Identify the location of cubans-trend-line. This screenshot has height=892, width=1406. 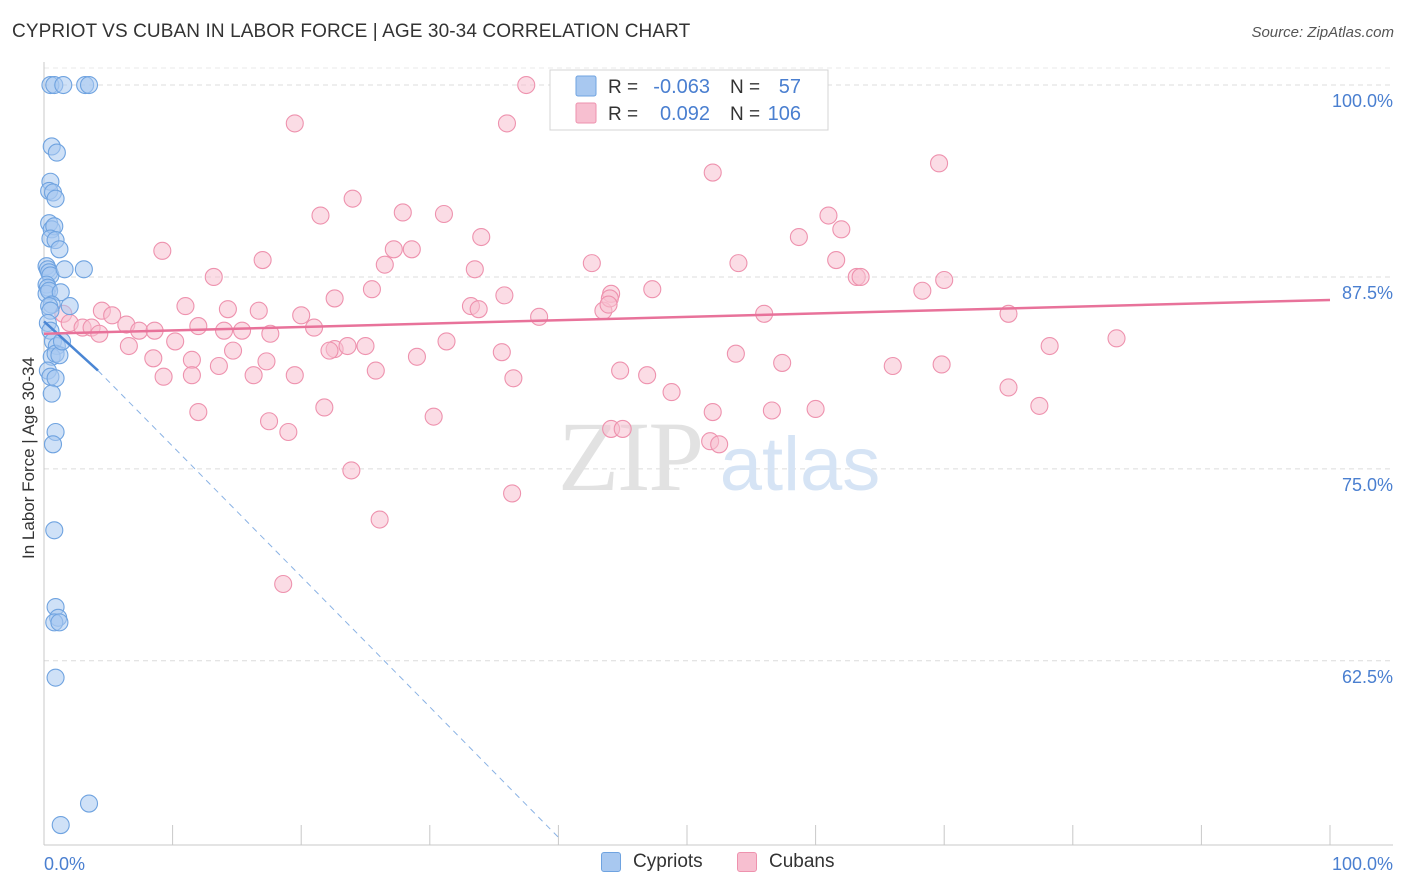
(687, 316).